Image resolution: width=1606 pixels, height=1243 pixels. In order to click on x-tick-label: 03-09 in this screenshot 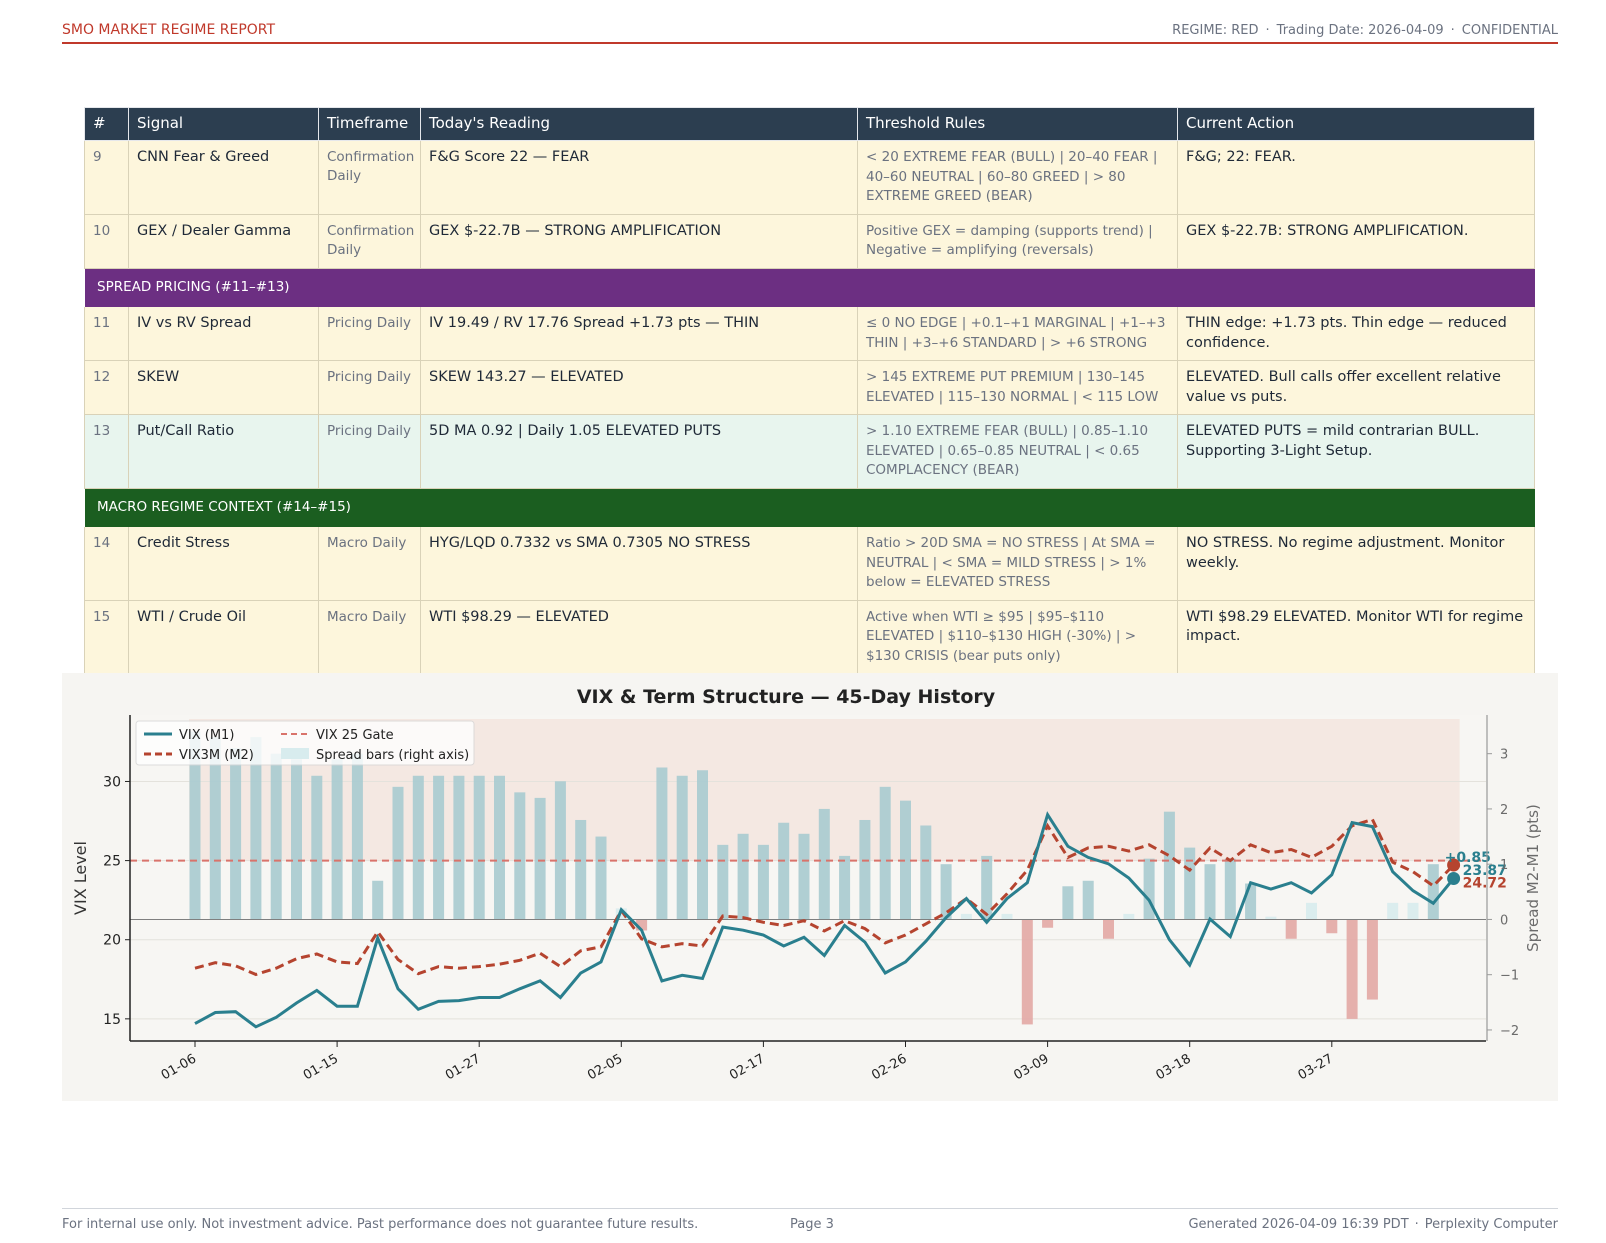, I will do `click(1031, 1067)`.